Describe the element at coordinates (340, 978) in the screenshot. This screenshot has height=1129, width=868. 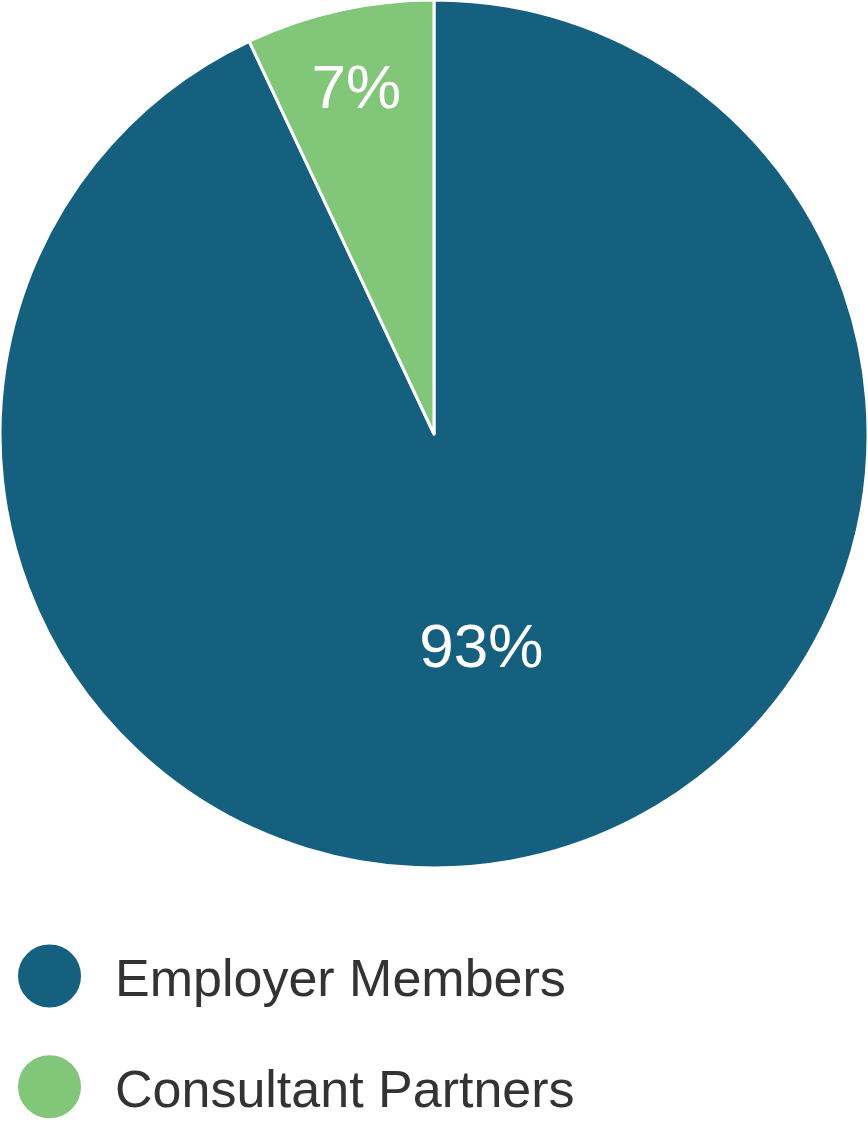
I see `legend-label: Employer Members` at that location.